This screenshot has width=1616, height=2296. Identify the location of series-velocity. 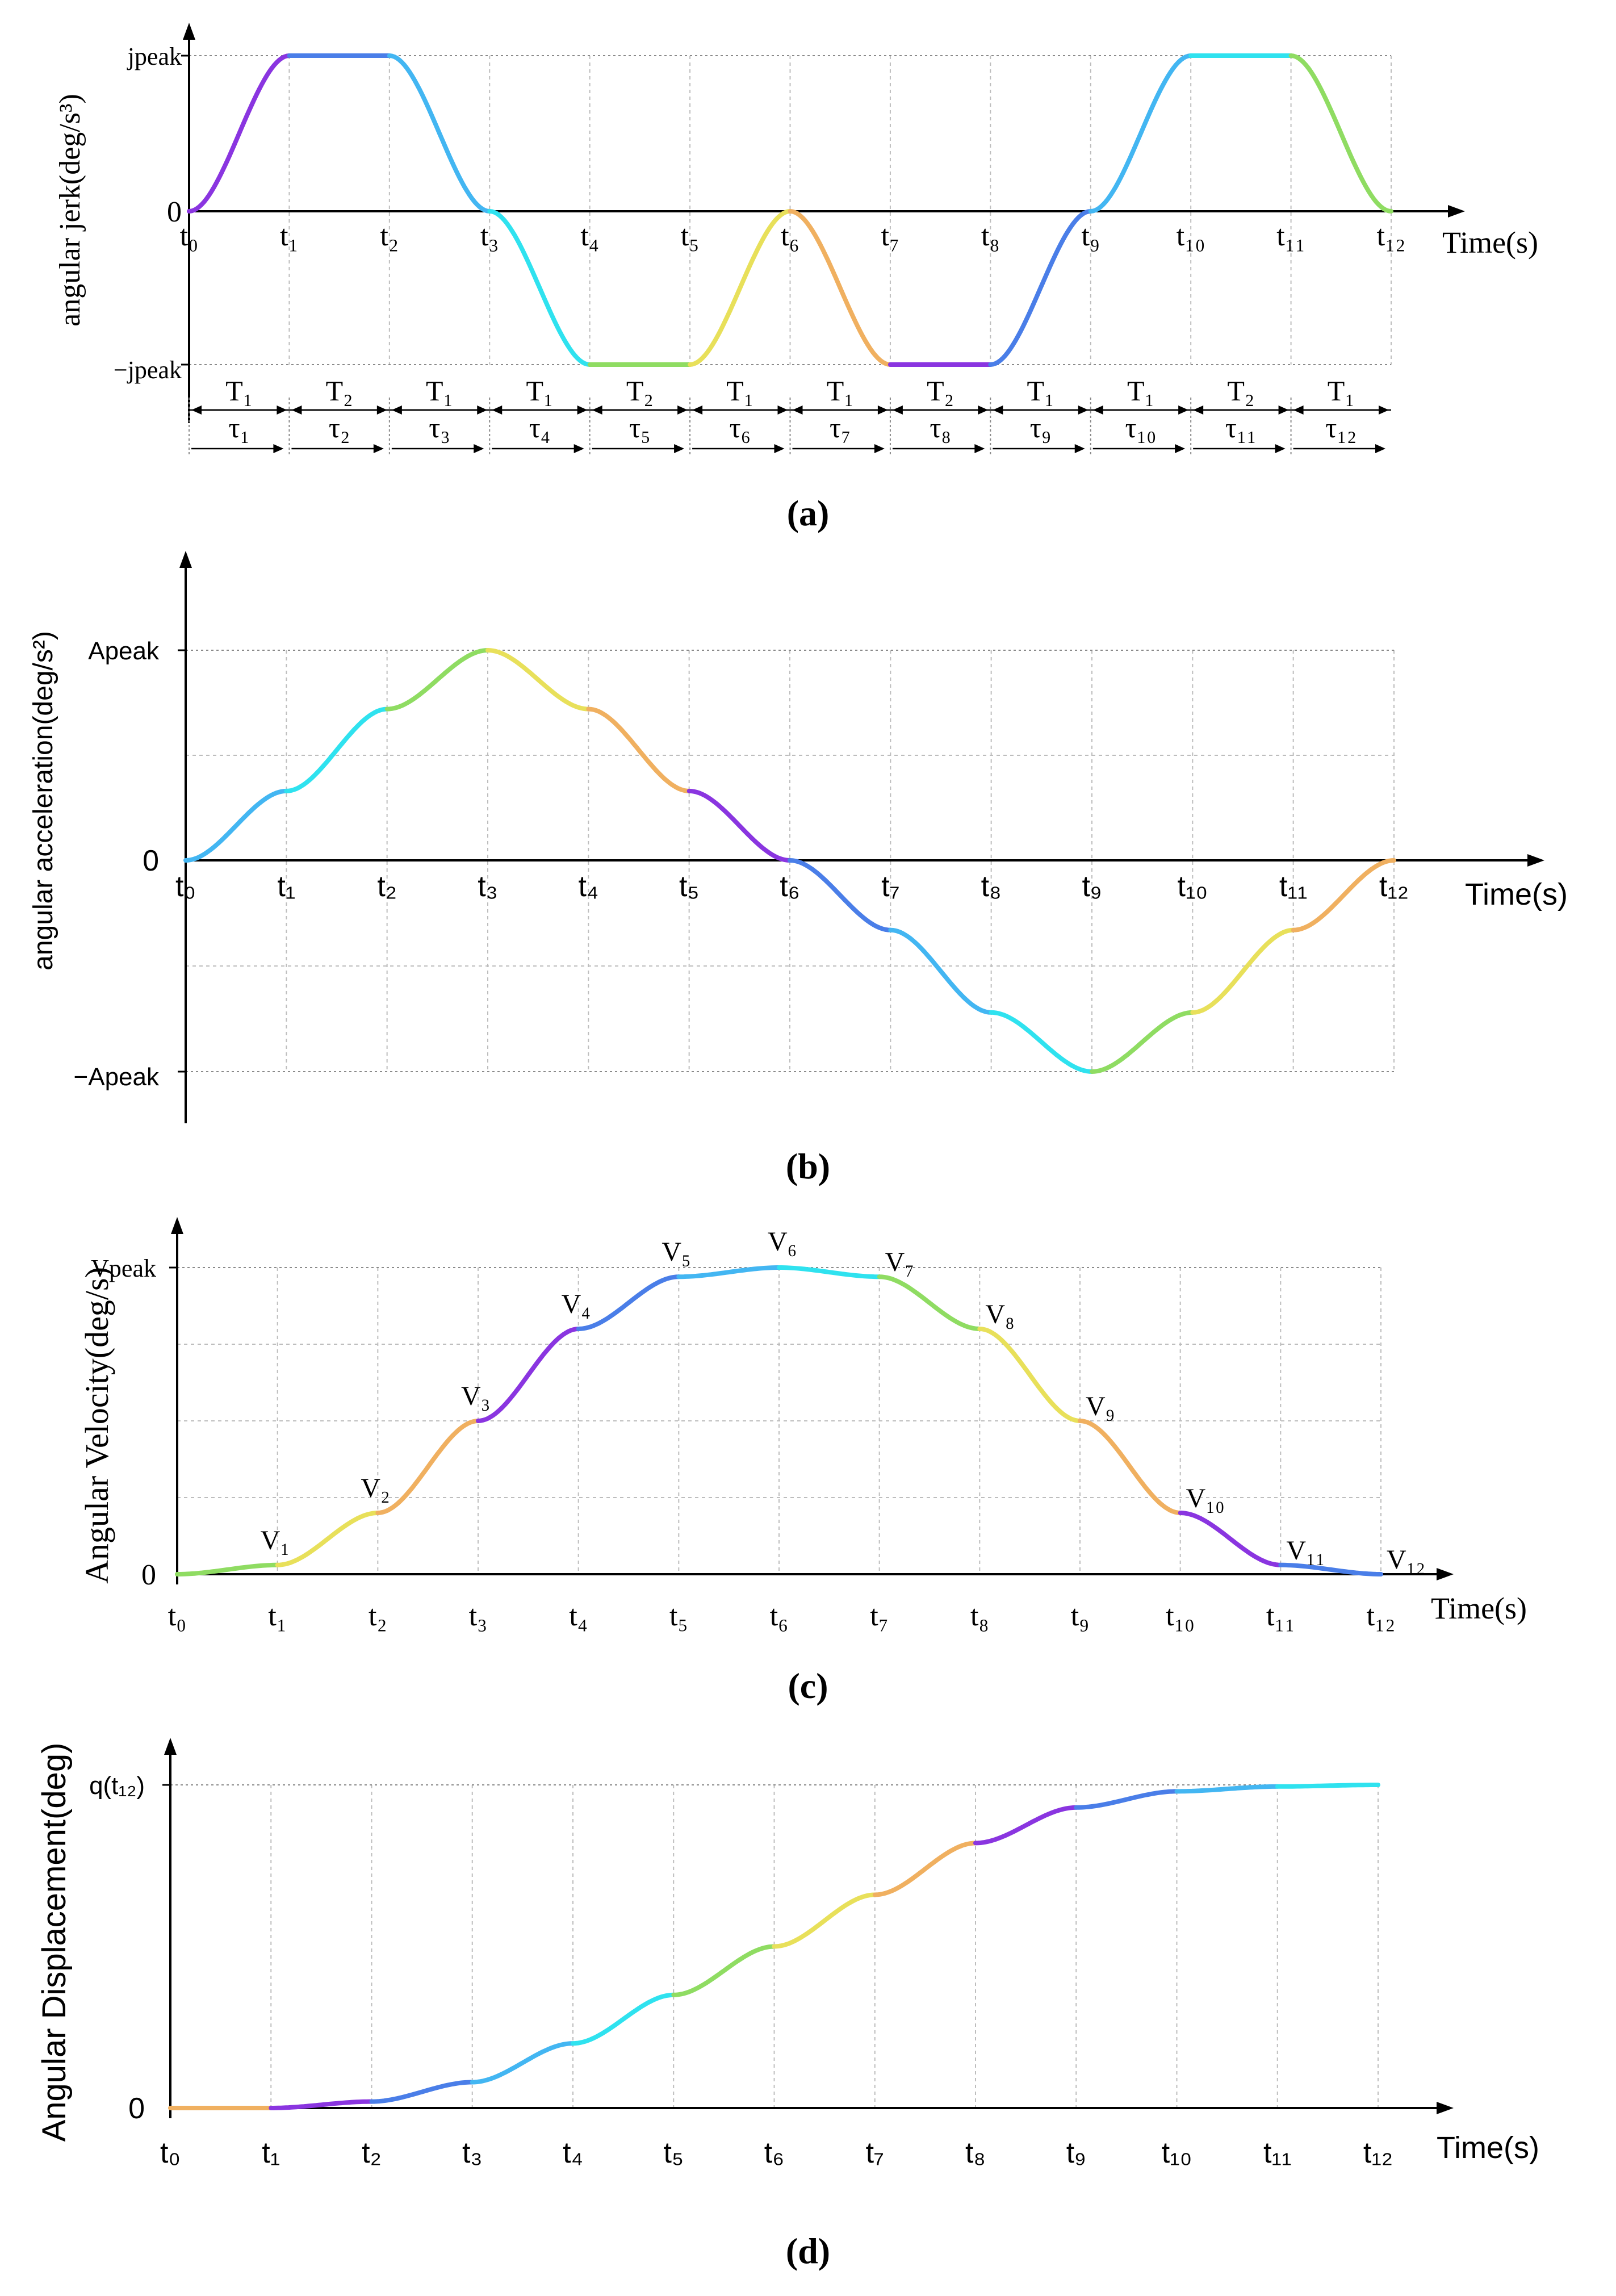
(779, 1421).